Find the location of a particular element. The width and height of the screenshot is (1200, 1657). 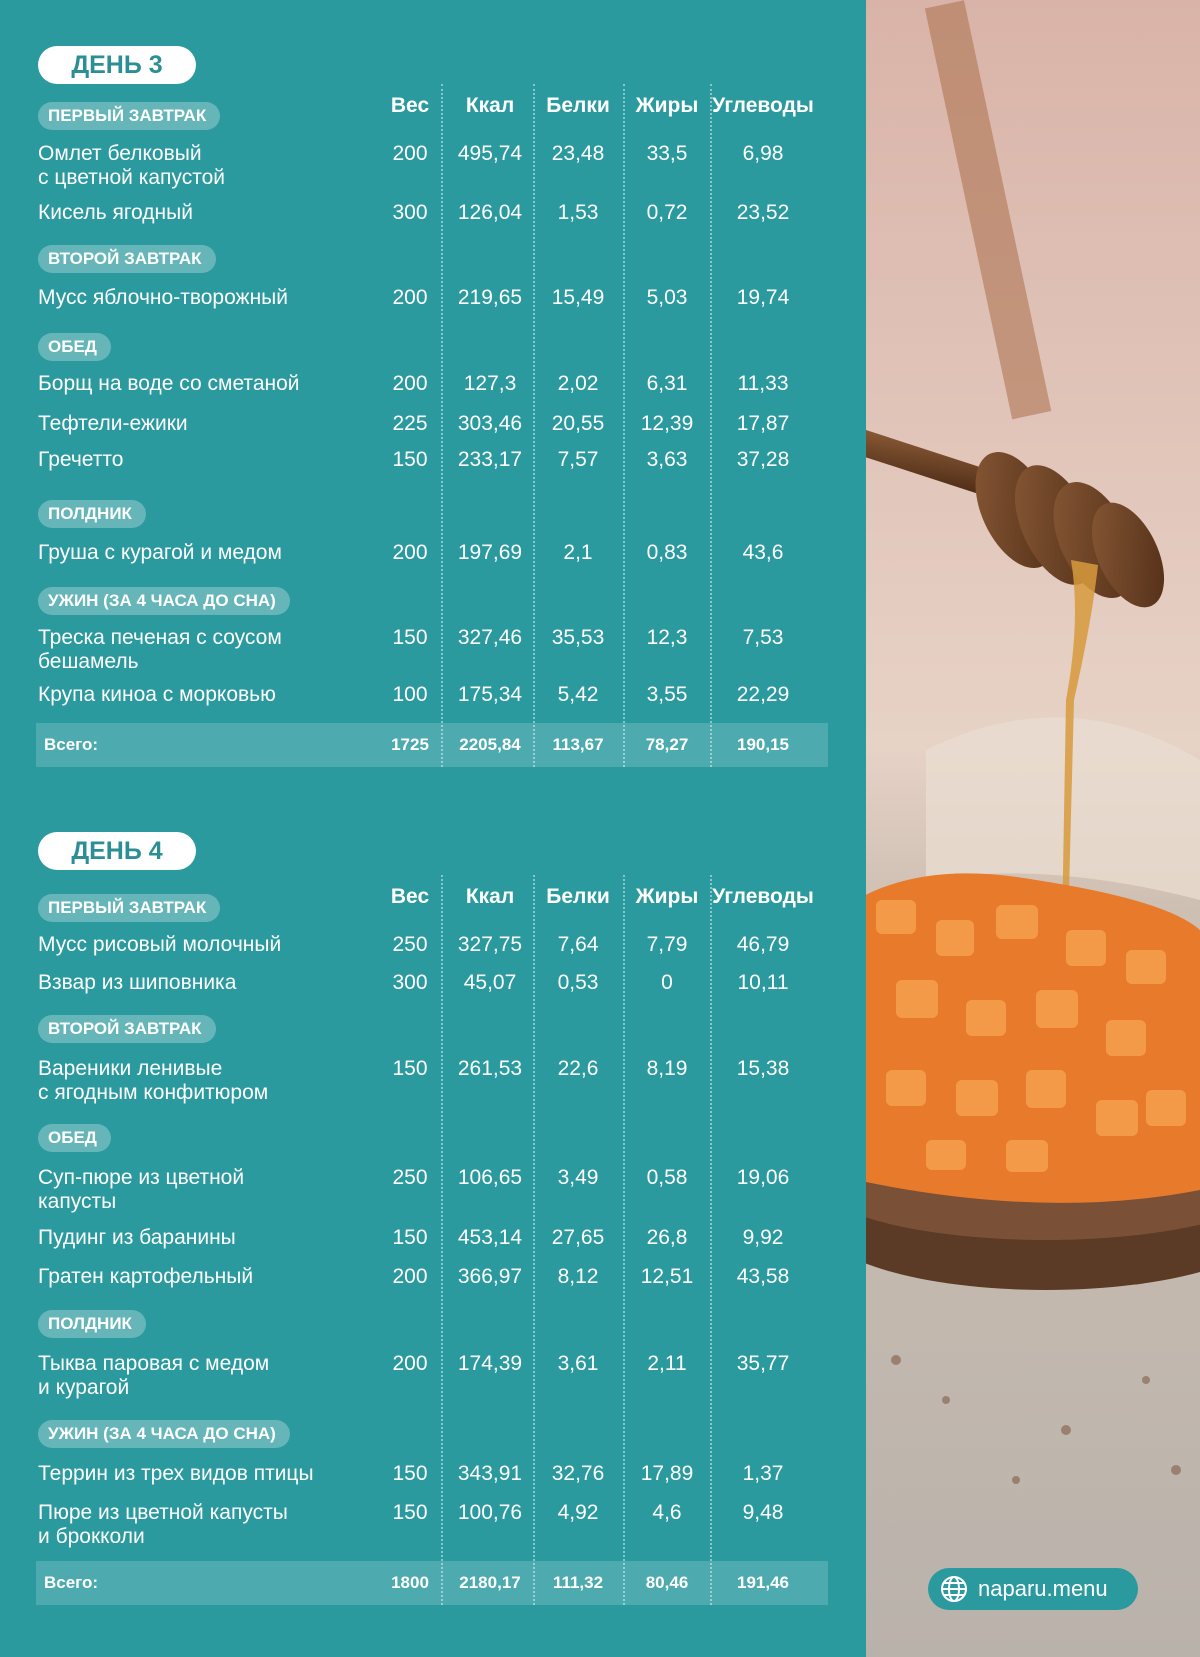

total-value: 191,46 is located at coordinates (763, 1582).